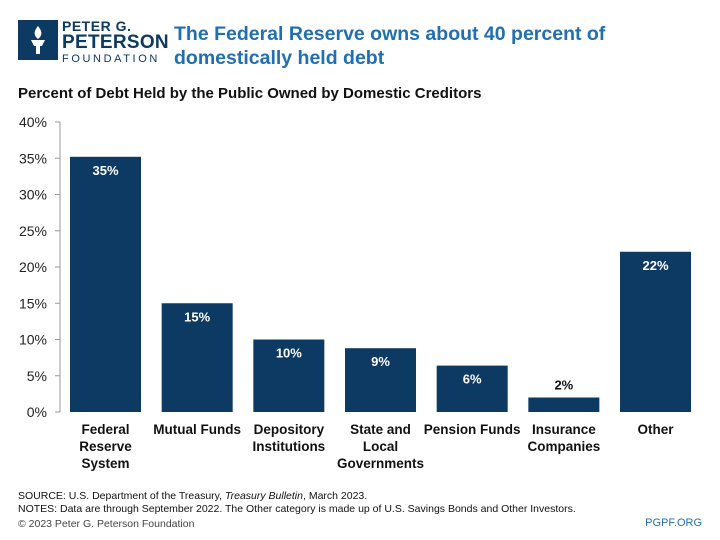 This screenshot has height=540, width=720. I want to click on data-label: 35%, so click(105, 170).